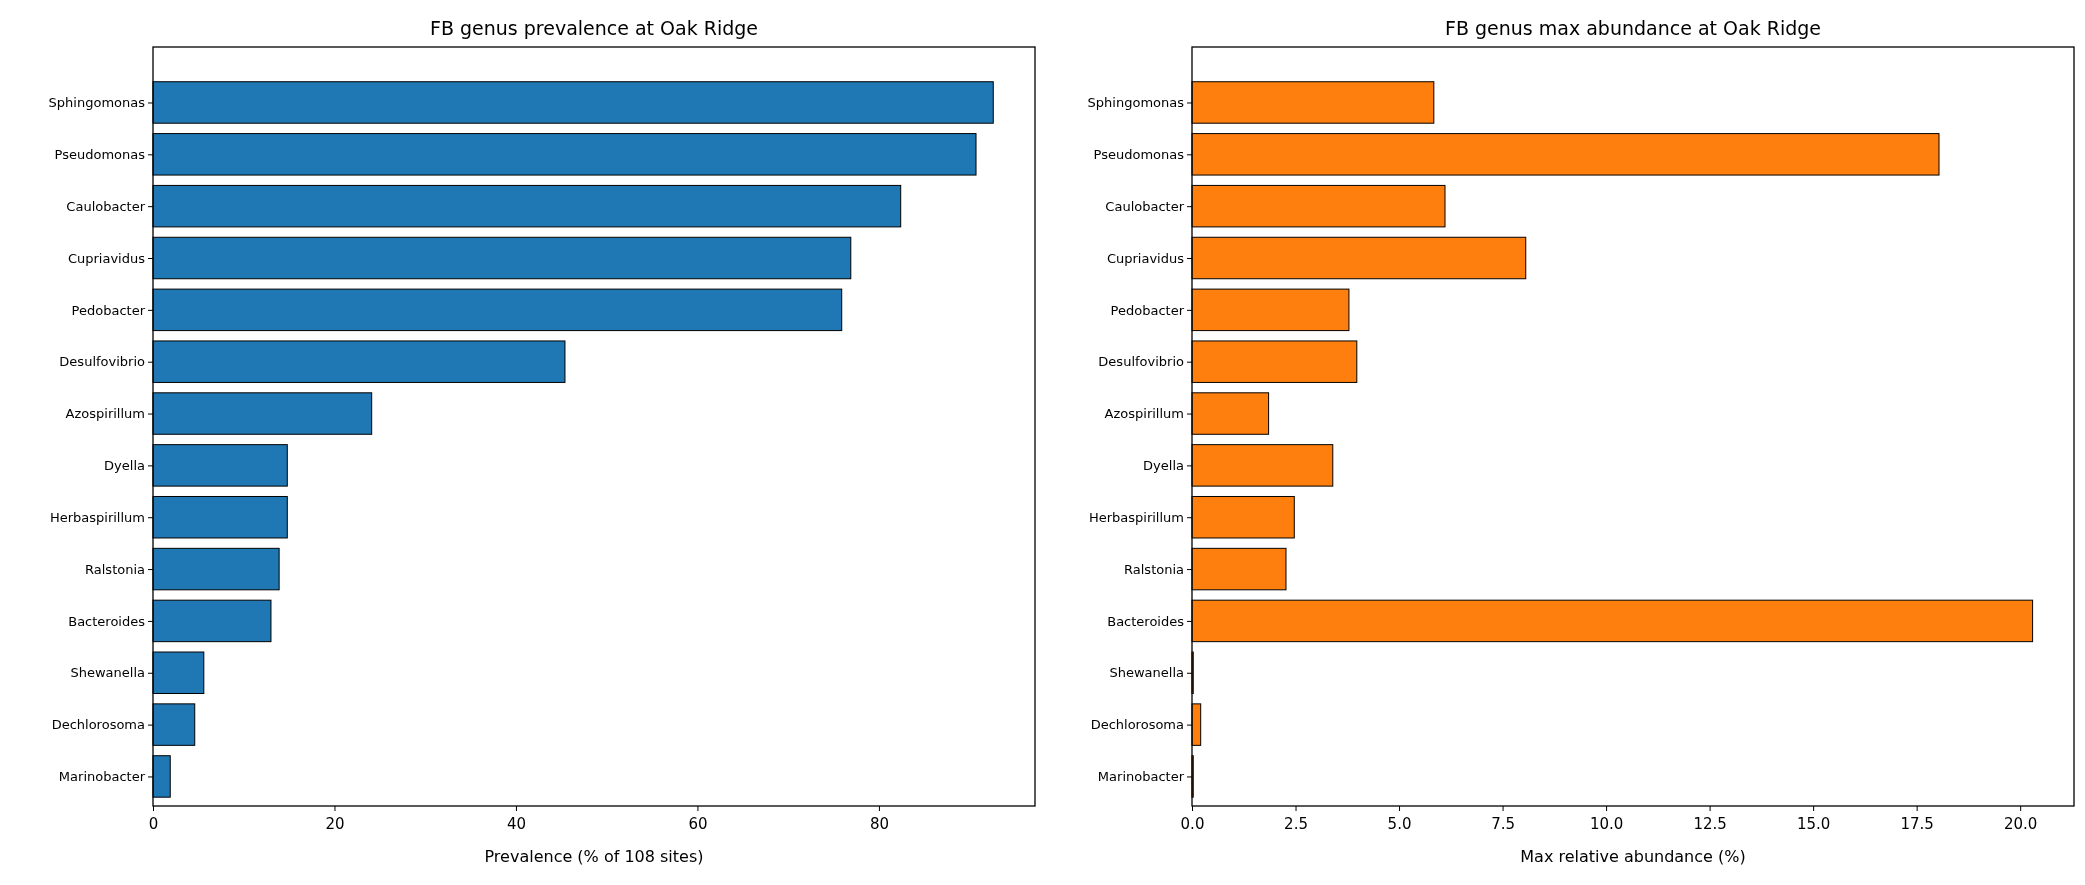 The image size is (2085, 885). What do you see at coordinates (1296, 824) in the screenshot?
I see `x-tick-label: 2.5` at bounding box center [1296, 824].